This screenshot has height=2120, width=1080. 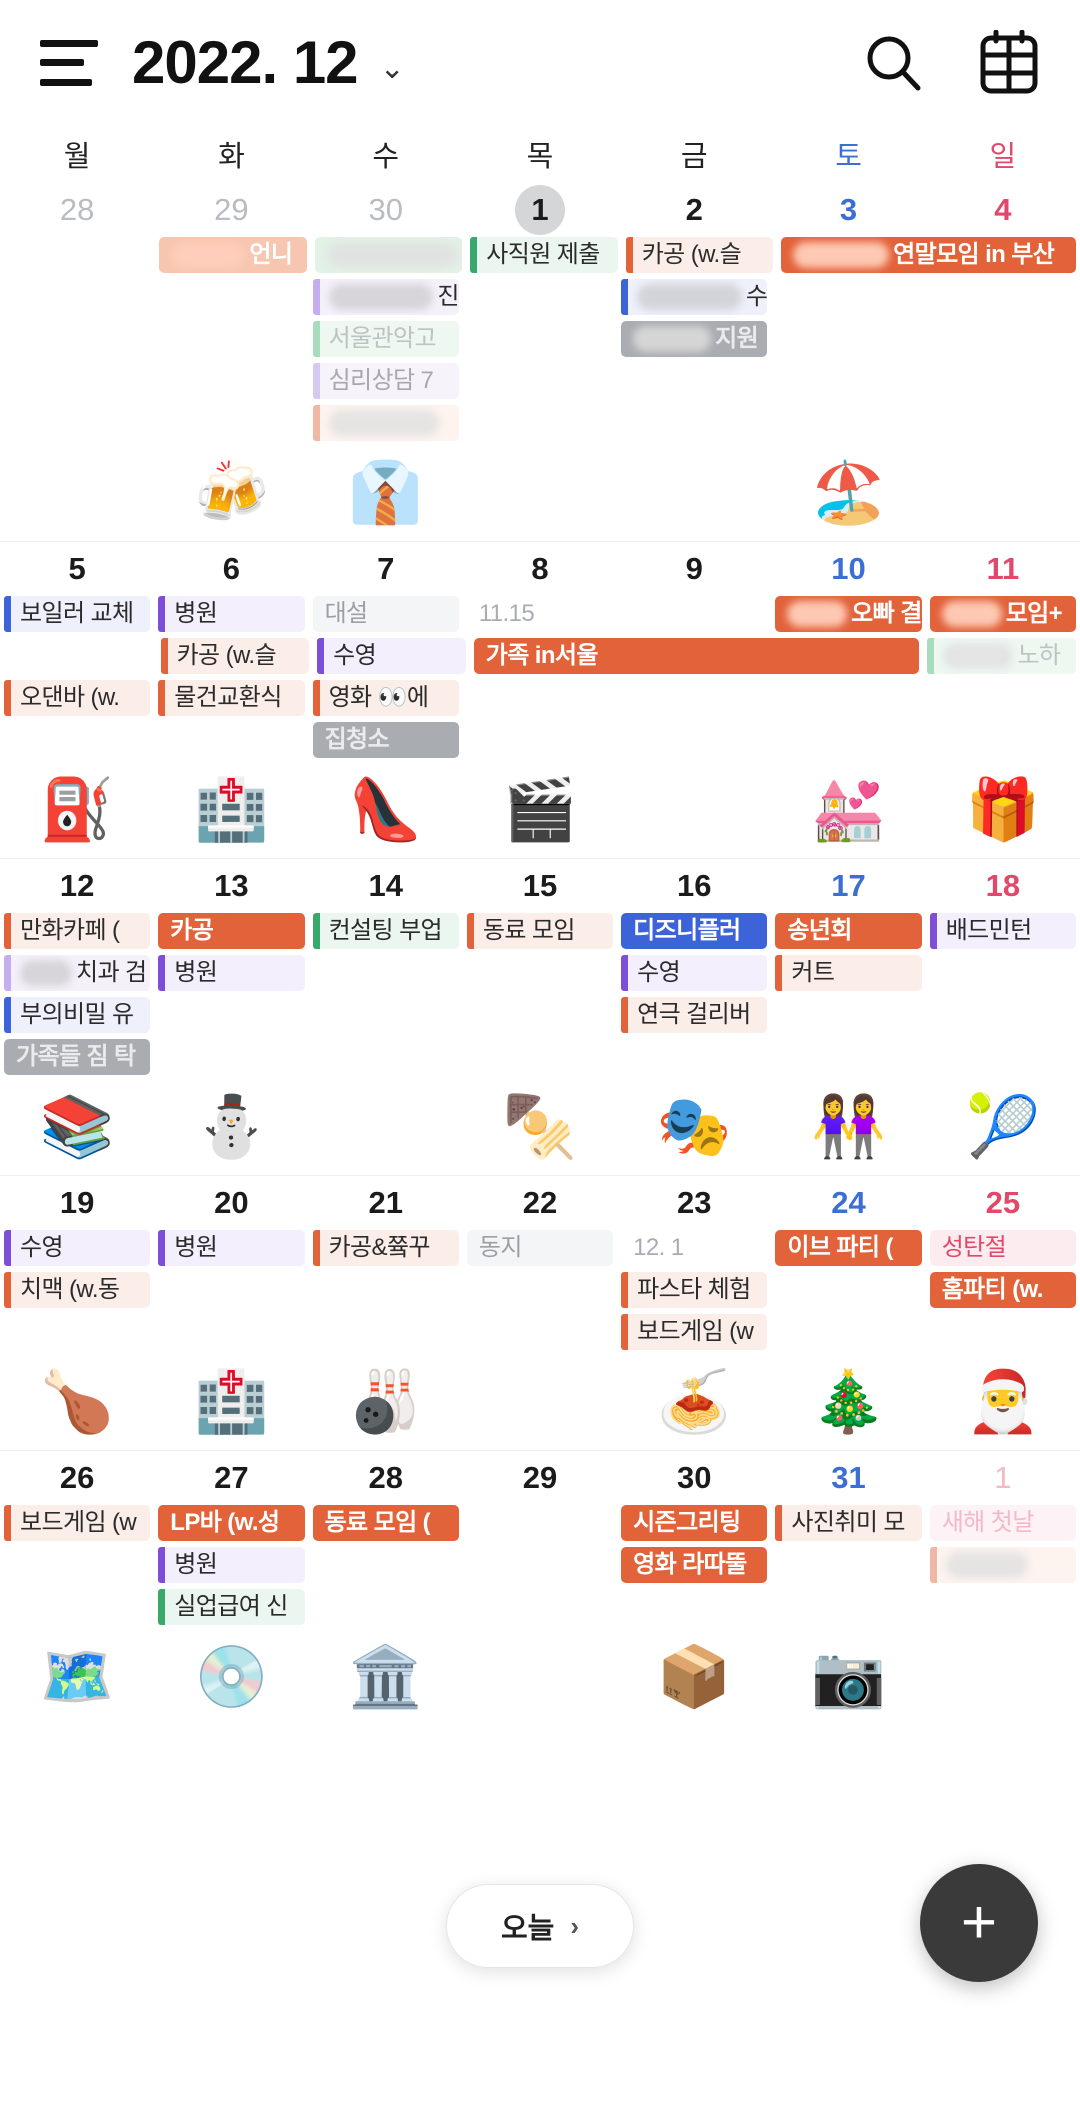 What do you see at coordinates (694, 931) in the screenshot?
I see `calendar-event: 디즈니플러` at bounding box center [694, 931].